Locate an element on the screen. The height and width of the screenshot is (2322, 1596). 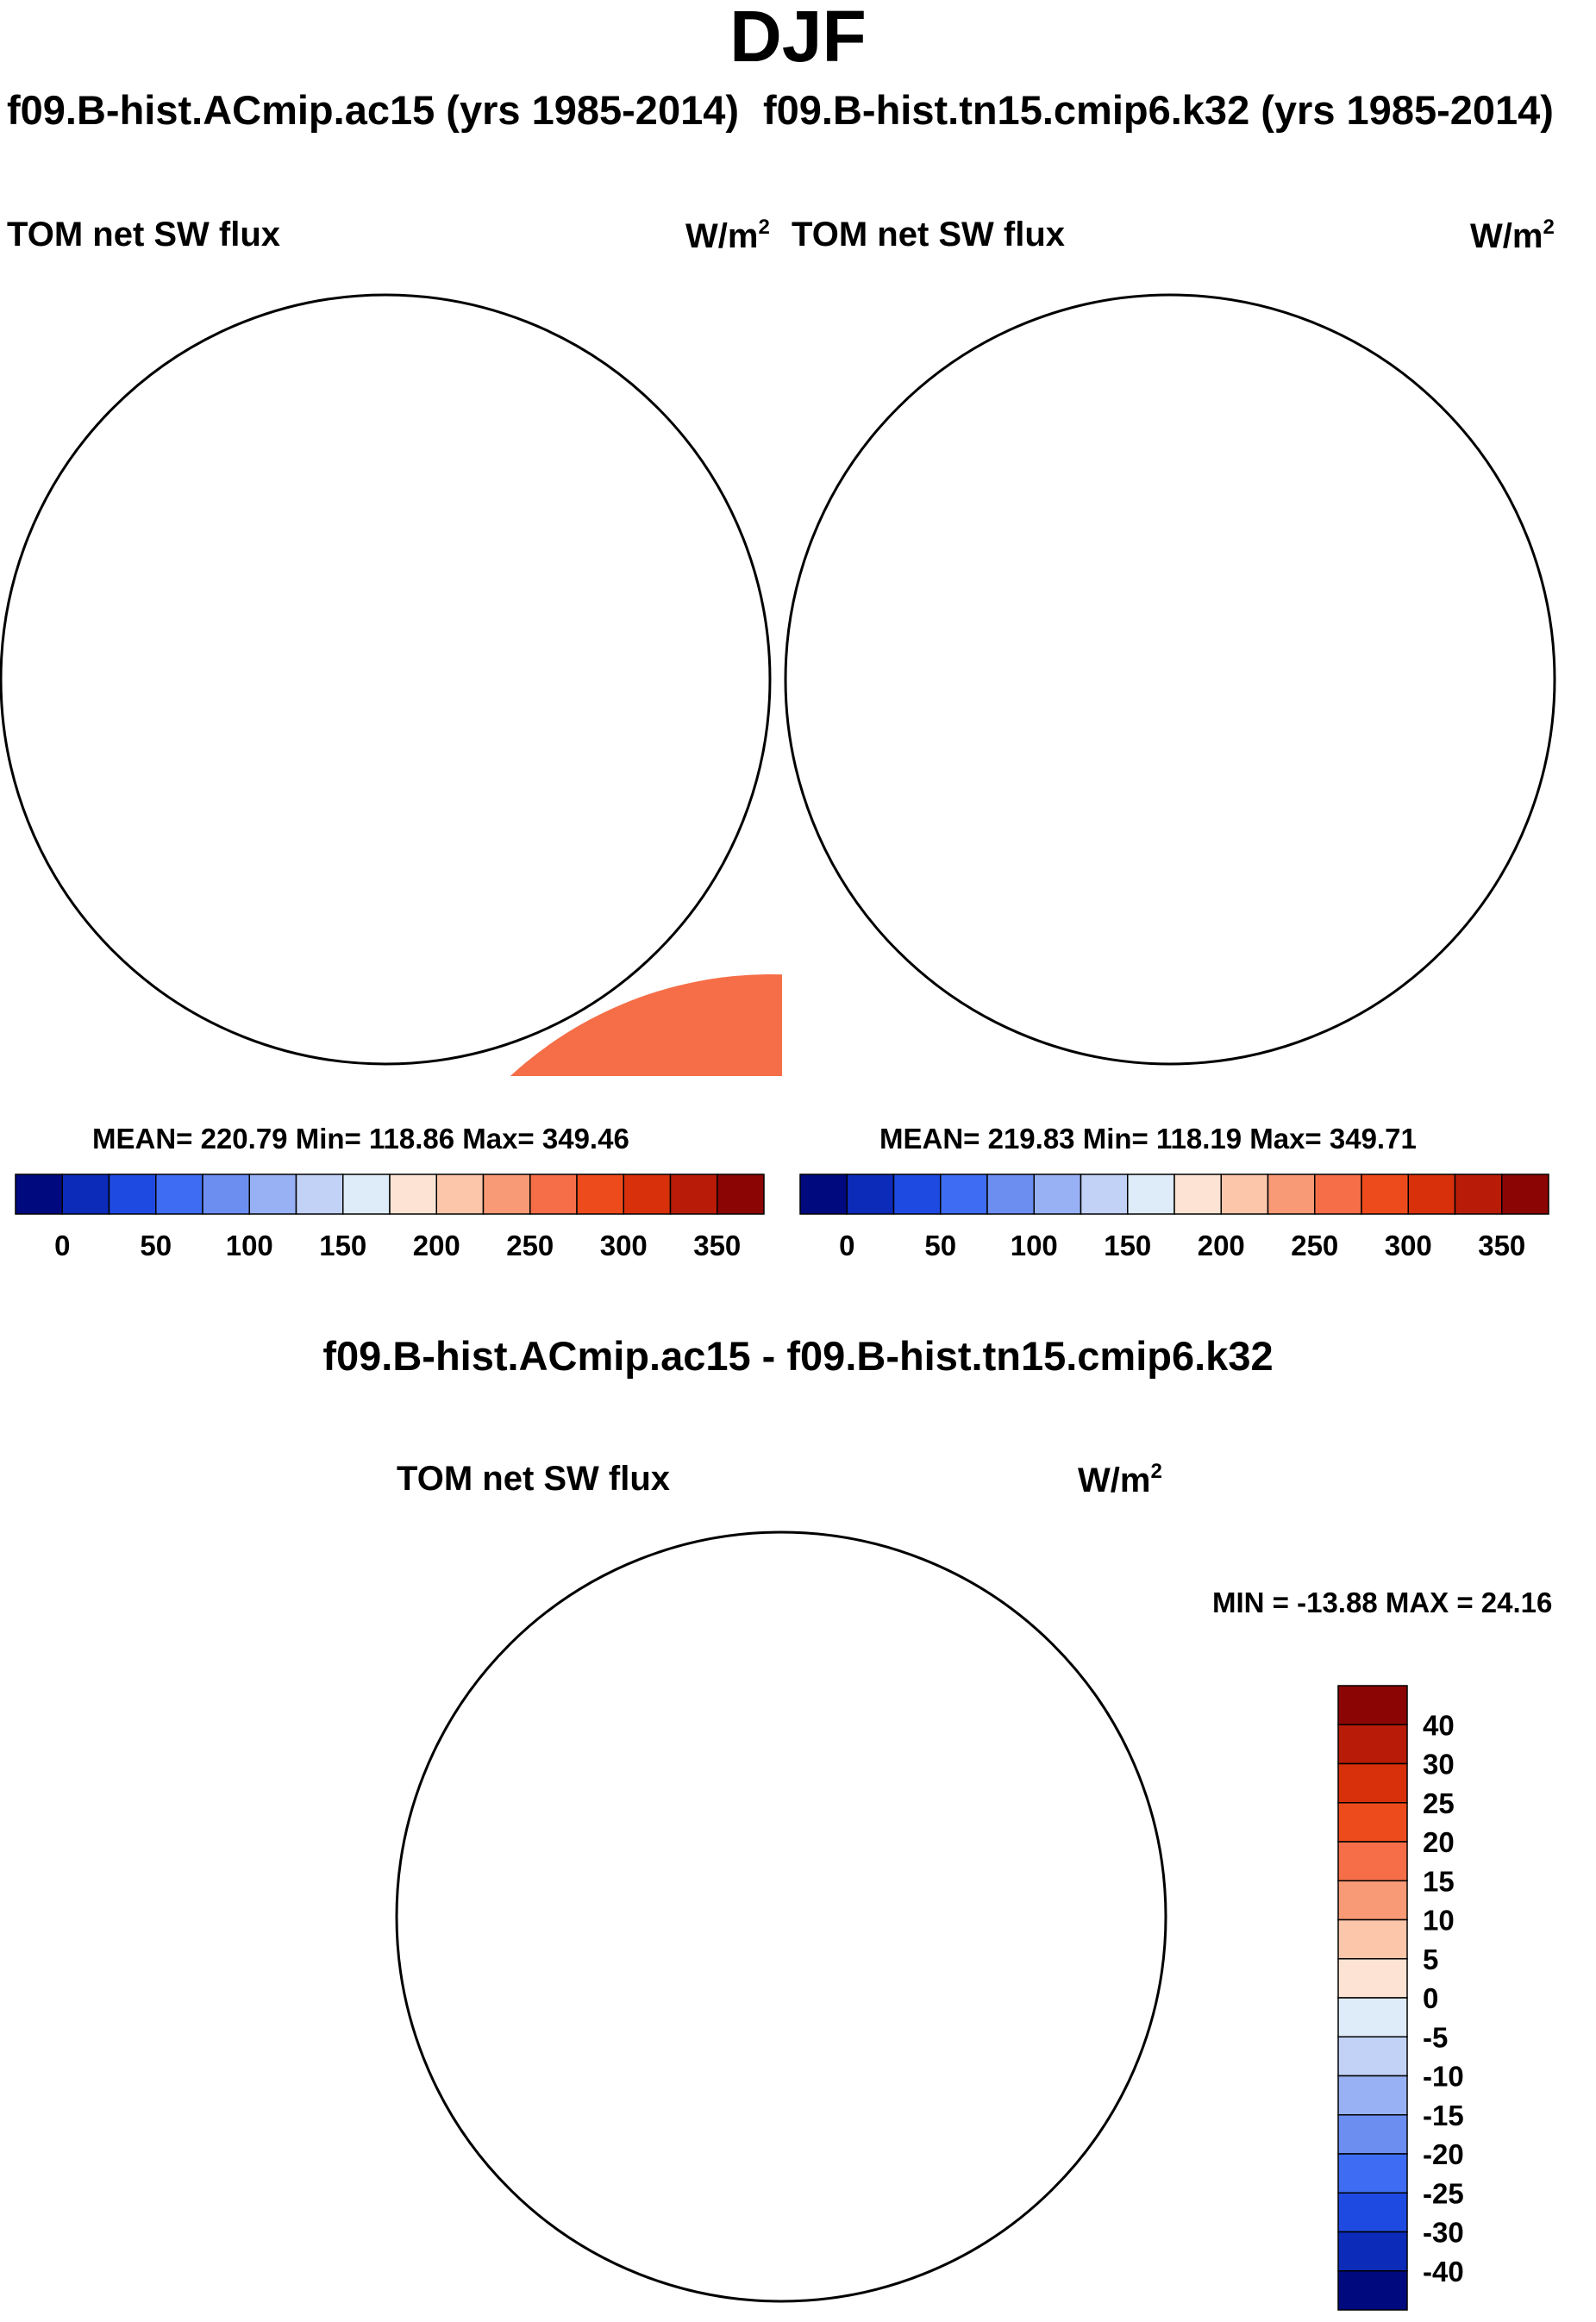
colorbar-2-tick-label: 200 is located at coordinates (1221, 1245).